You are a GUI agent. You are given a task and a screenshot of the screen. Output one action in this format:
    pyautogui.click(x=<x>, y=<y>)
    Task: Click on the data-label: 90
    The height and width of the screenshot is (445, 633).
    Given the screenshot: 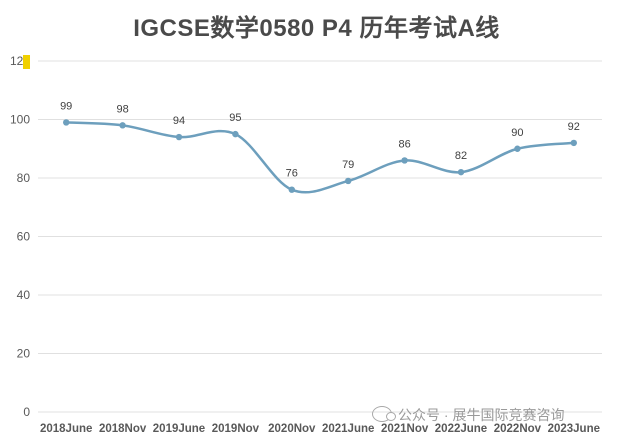 What is the action you would take?
    pyautogui.click(x=517, y=133)
    